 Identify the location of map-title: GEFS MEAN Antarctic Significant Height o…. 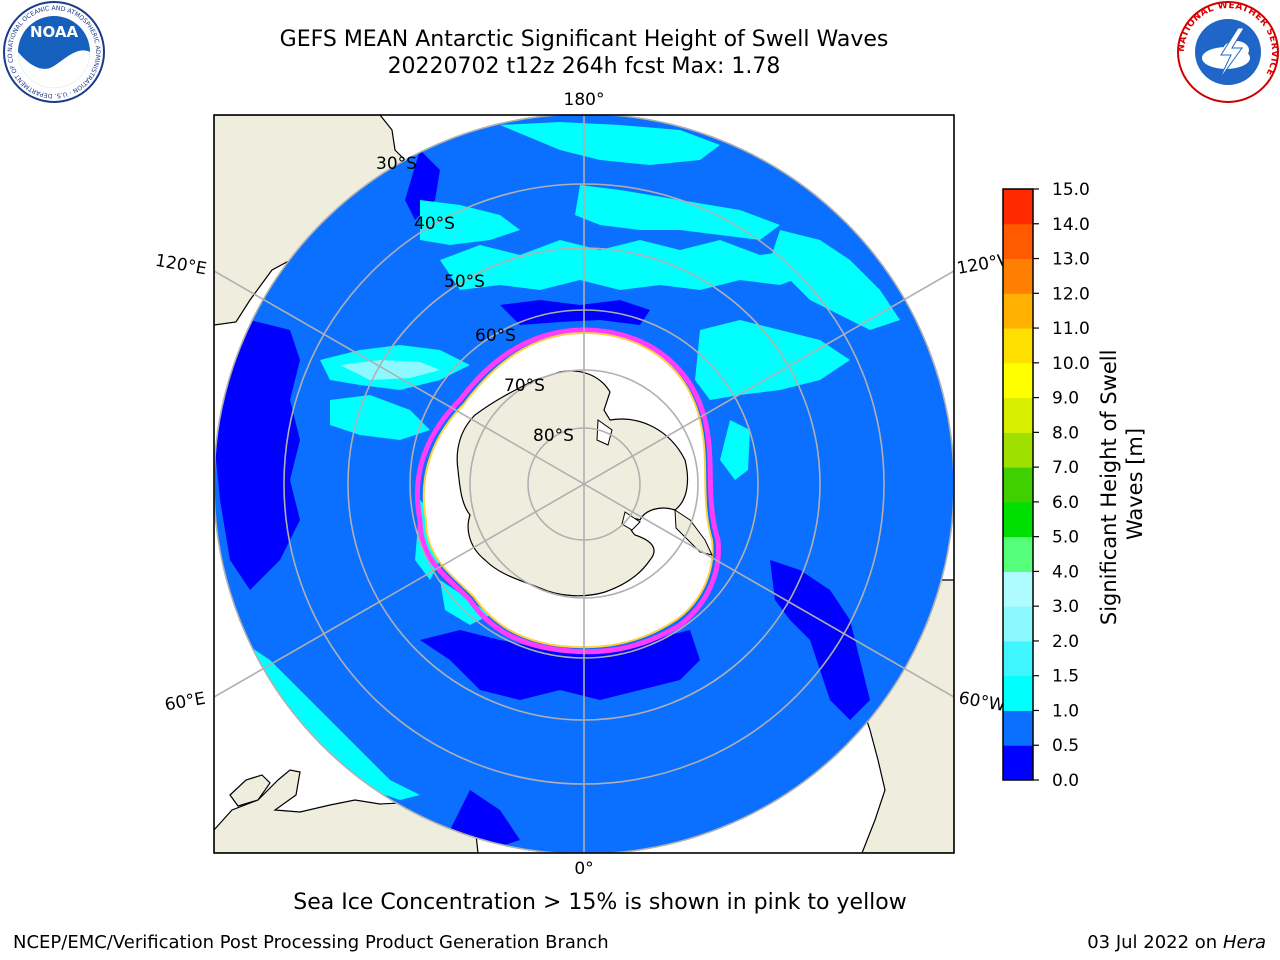
(584, 39).